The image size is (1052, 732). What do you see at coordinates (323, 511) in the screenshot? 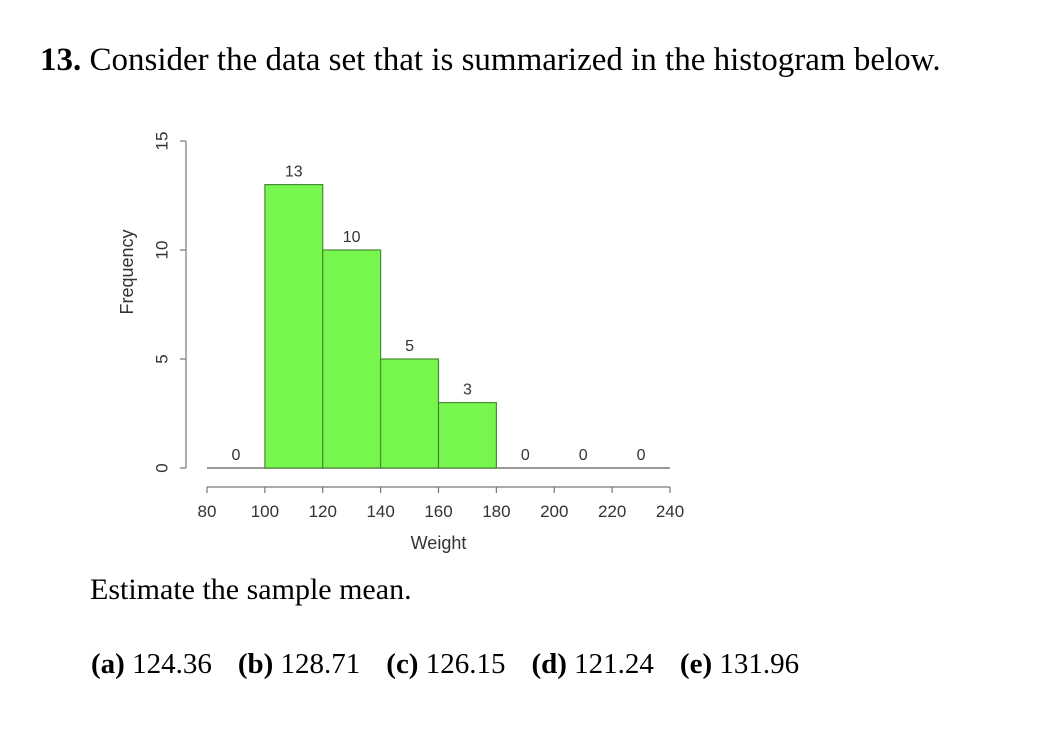
I see `x-tick-label: 120` at bounding box center [323, 511].